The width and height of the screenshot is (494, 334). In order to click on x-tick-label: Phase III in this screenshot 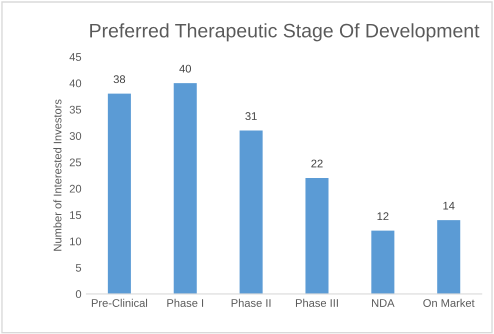, I will do `click(317, 302)`.